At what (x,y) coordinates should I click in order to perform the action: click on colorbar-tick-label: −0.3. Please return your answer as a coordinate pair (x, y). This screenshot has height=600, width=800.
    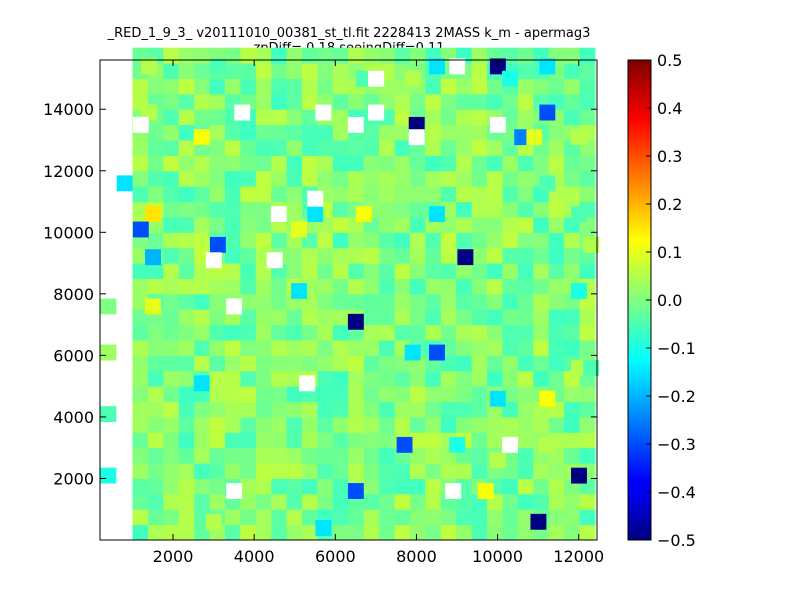
    Looking at the image, I should click on (676, 444).